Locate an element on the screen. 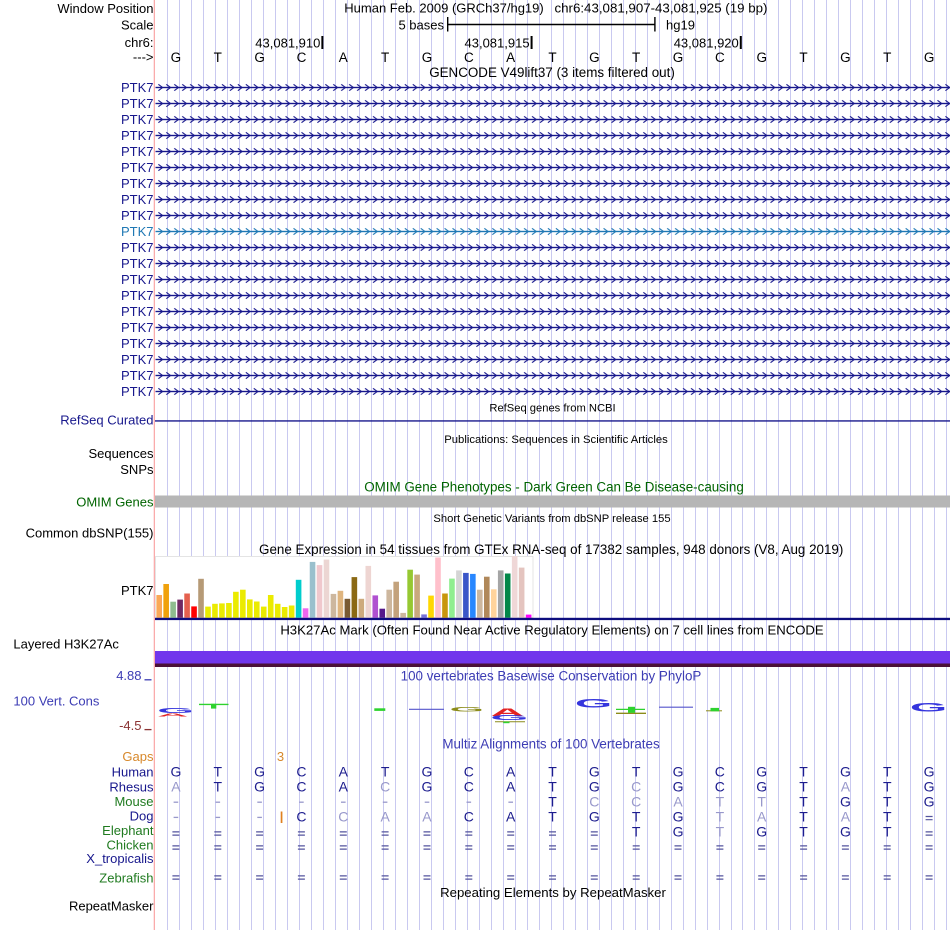 This screenshot has height=930, width=950. svg-text: 43,081,910 is located at coordinates (287, 43).